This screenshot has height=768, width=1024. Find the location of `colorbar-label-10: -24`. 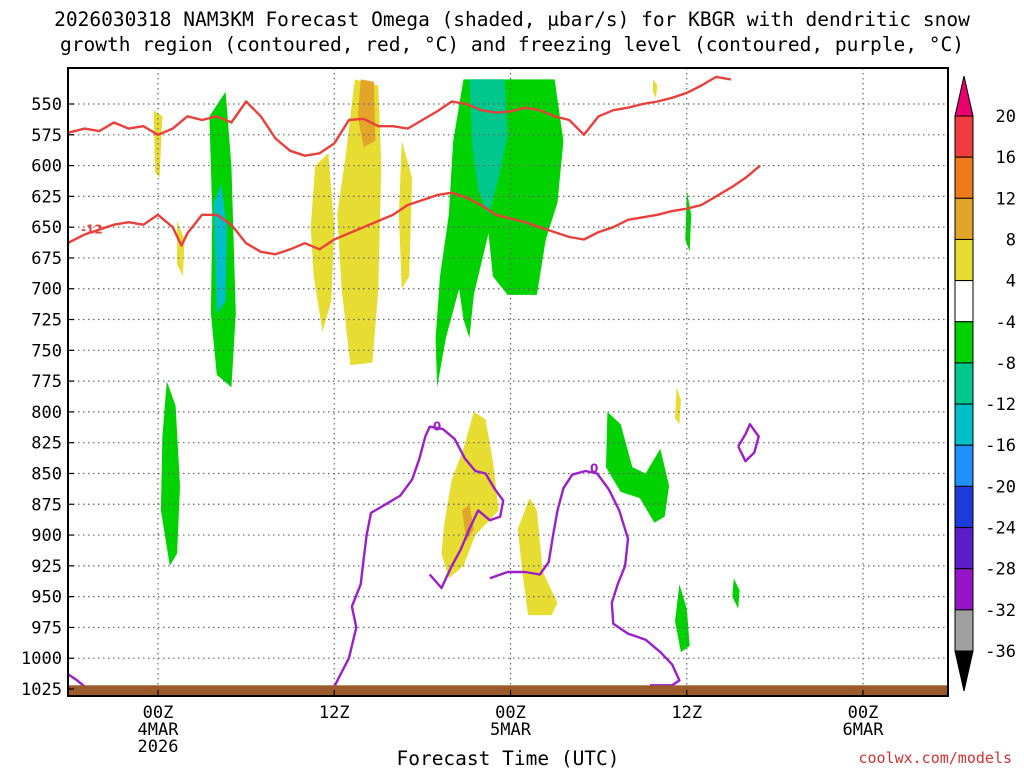

colorbar-label-10: -24 is located at coordinates (1000, 529).